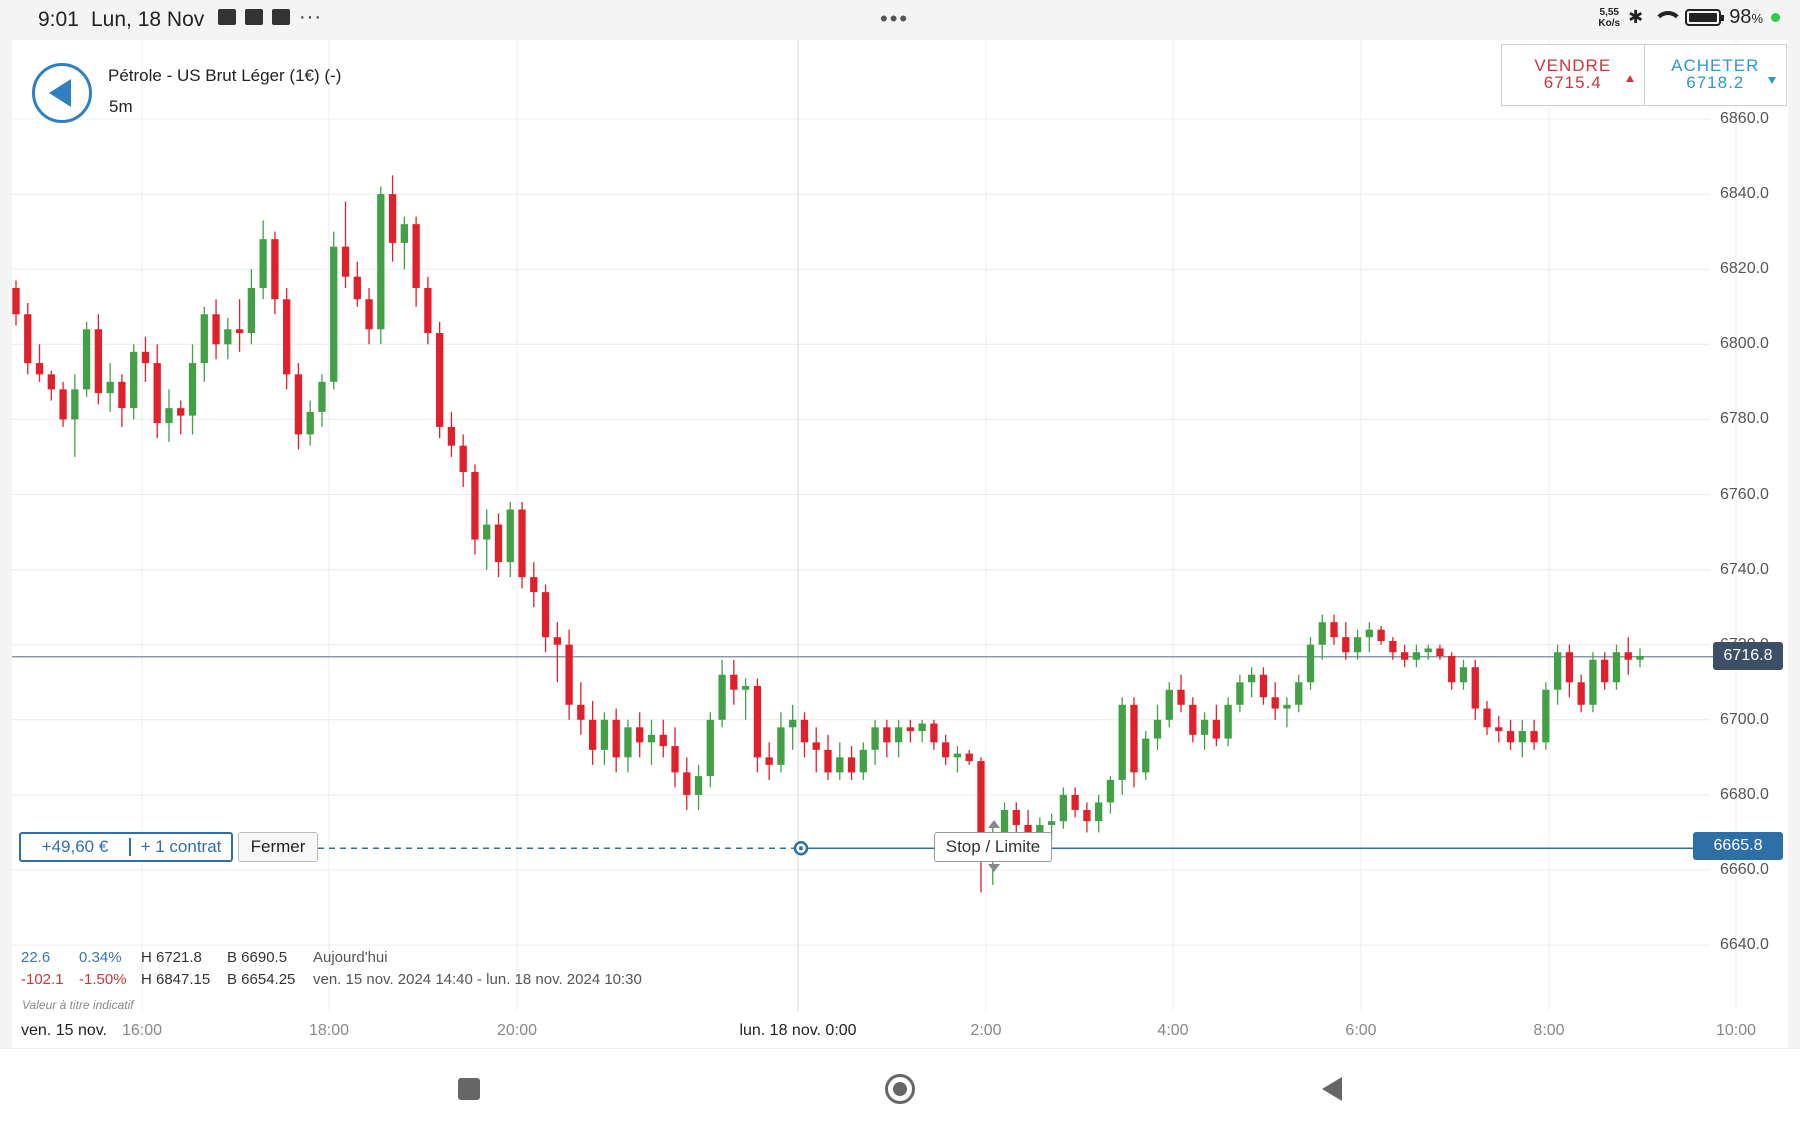 Image resolution: width=1800 pixels, height=1125 pixels. Describe the element at coordinates (181, 846) in the screenshot. I see `position-quantity: + 1 contrat` at that location.